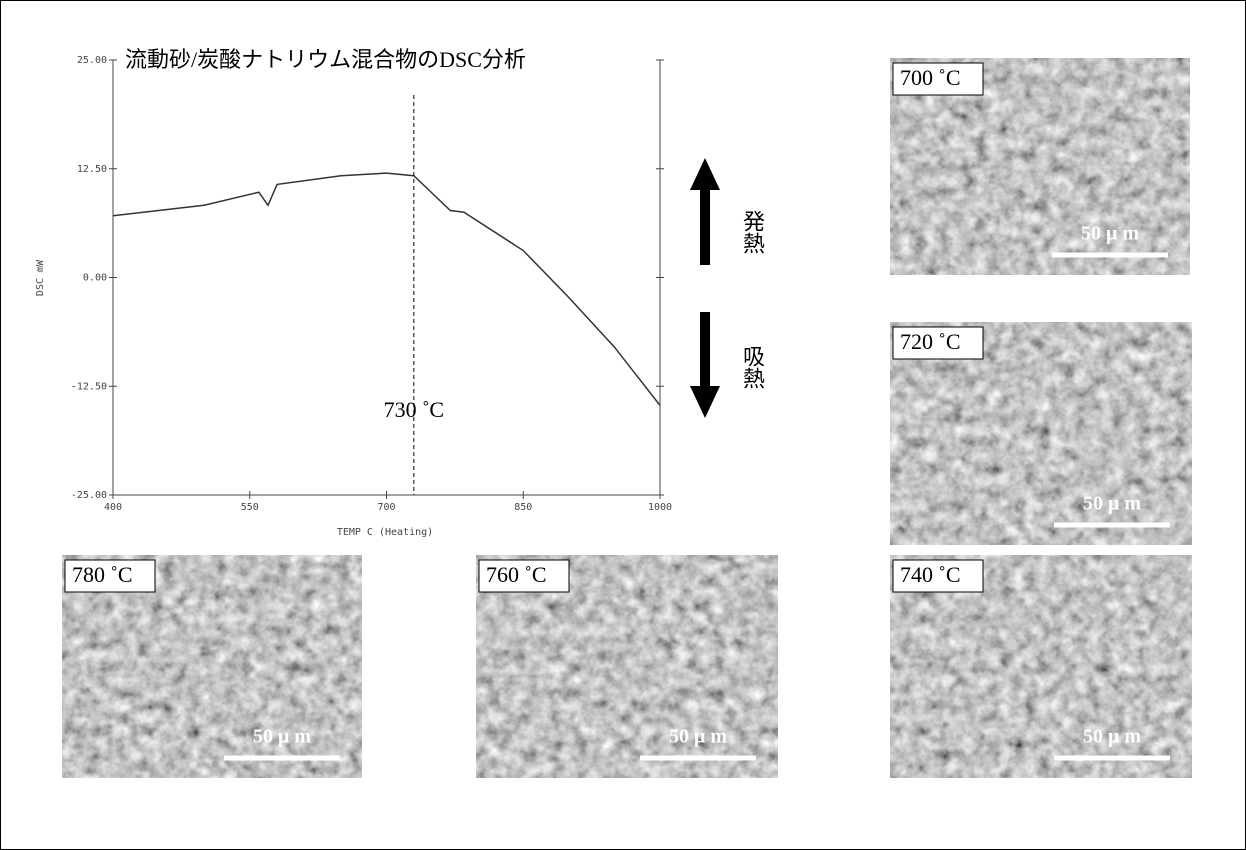 This screenshot has width=1246, height=850. Describe the element at coordinates (92, 60) in the screenshot. I see `y-tick-label: 25.00` at that location.